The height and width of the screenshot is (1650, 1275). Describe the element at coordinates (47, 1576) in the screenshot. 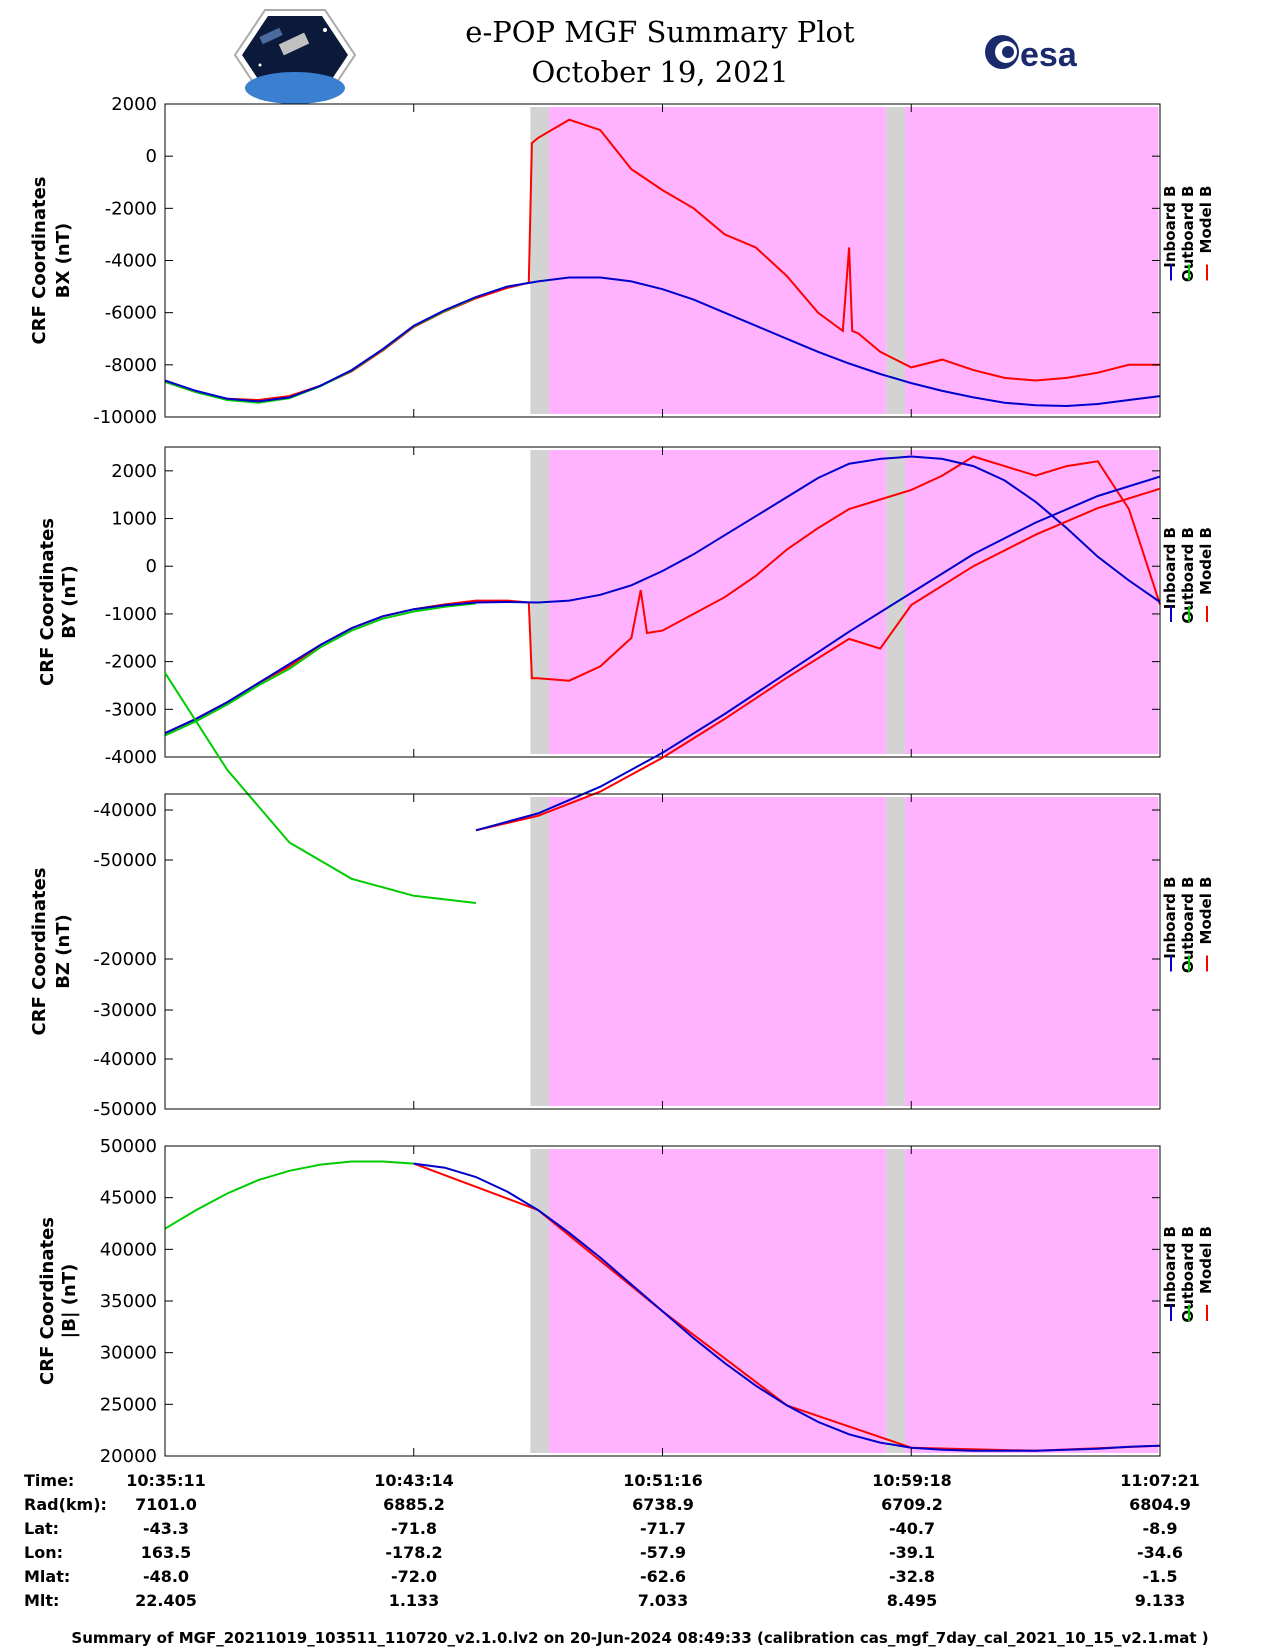

I see `table-row-label: Mlat:` at that location.